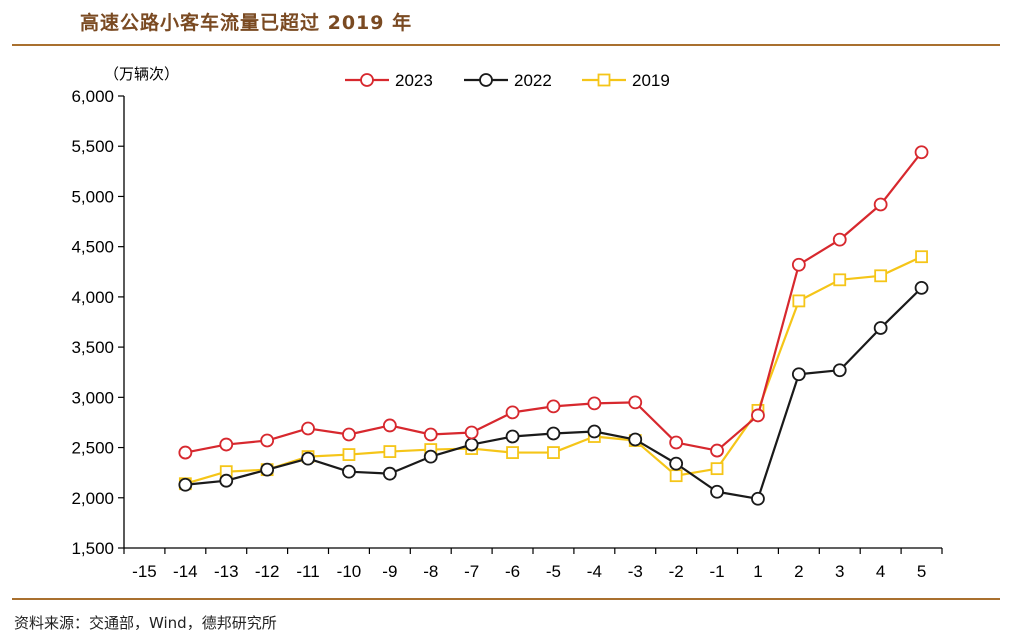  What do you see at coordinates (798, 571) in the screenshot?
I see `x-tick-label: 2` at bounding box center [798, 571].